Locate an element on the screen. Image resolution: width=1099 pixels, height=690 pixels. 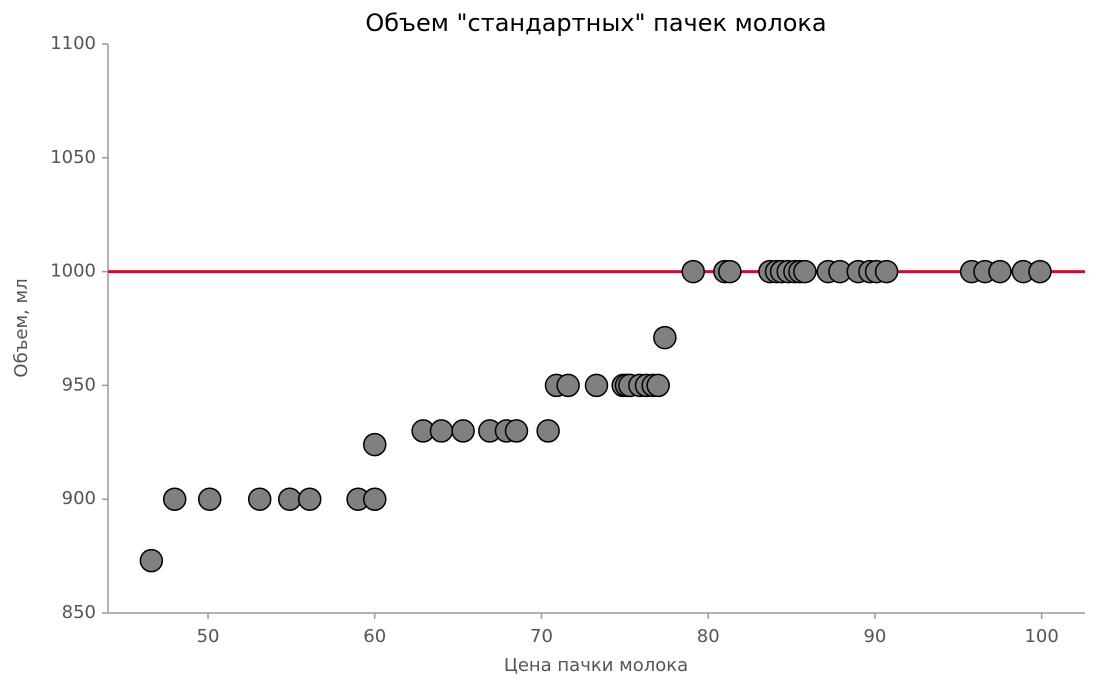
x-tick-label: 50 is located at coordinates (208, 636).